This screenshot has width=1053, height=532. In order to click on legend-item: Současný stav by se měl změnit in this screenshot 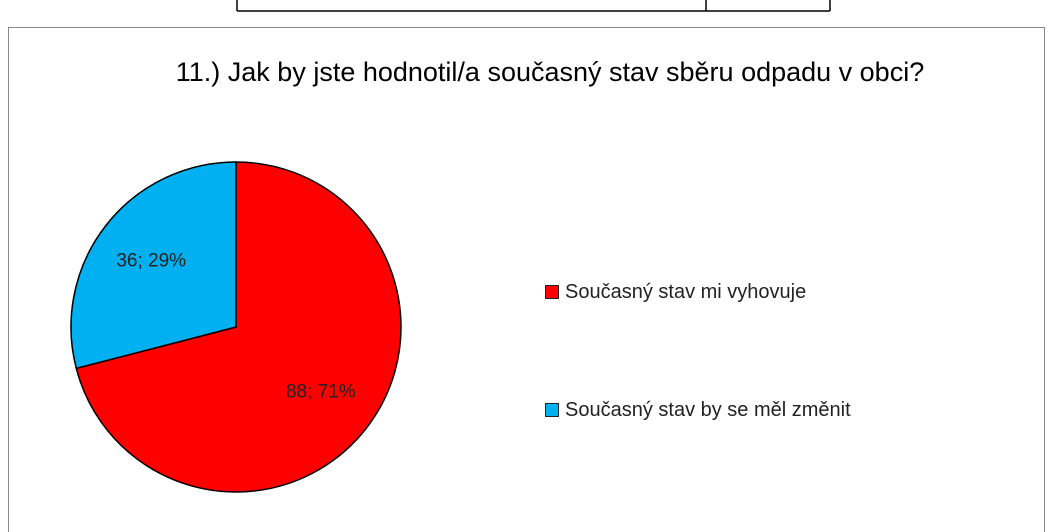, I will do `click(700, 410)`.